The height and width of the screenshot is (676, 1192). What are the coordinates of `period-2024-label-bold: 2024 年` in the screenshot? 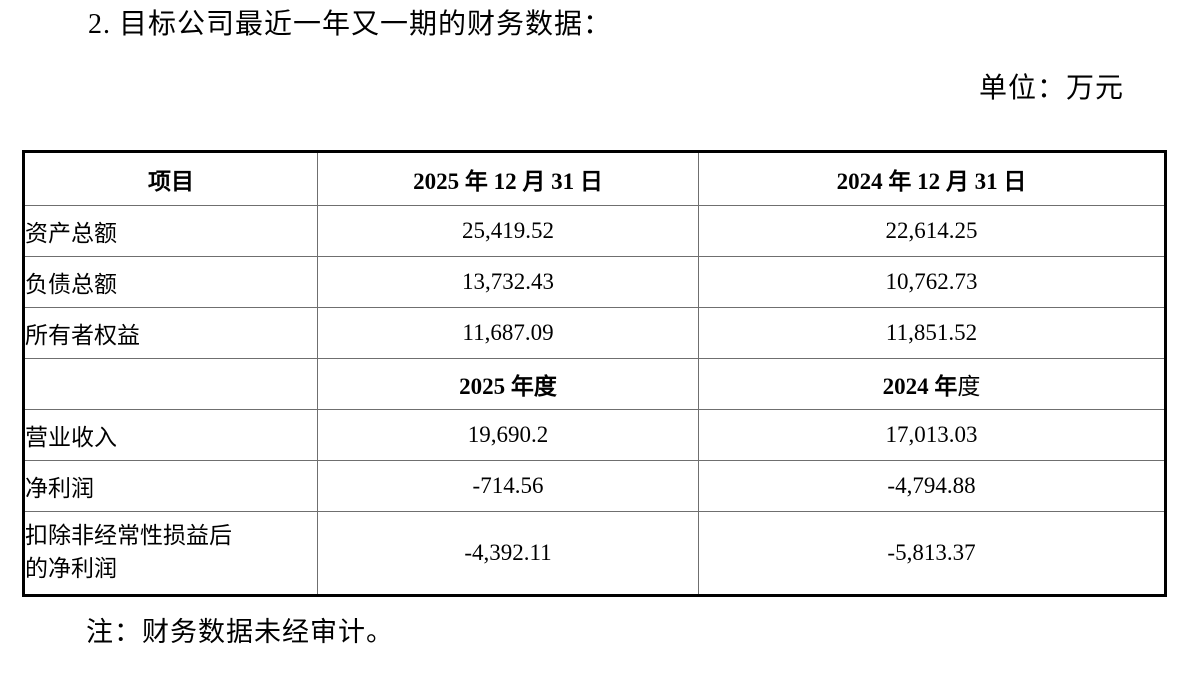 It's located at (920, 386).